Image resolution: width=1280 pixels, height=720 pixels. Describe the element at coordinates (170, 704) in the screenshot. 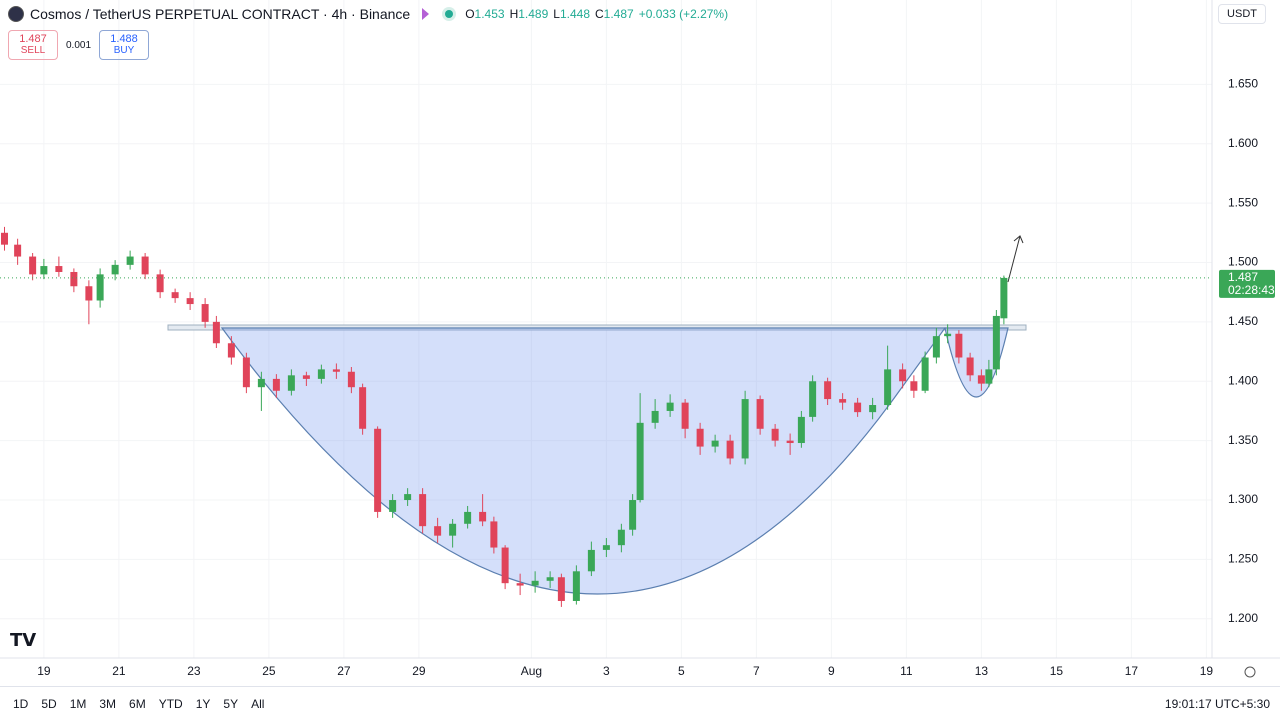

I see `range-button: YTD` at that location.